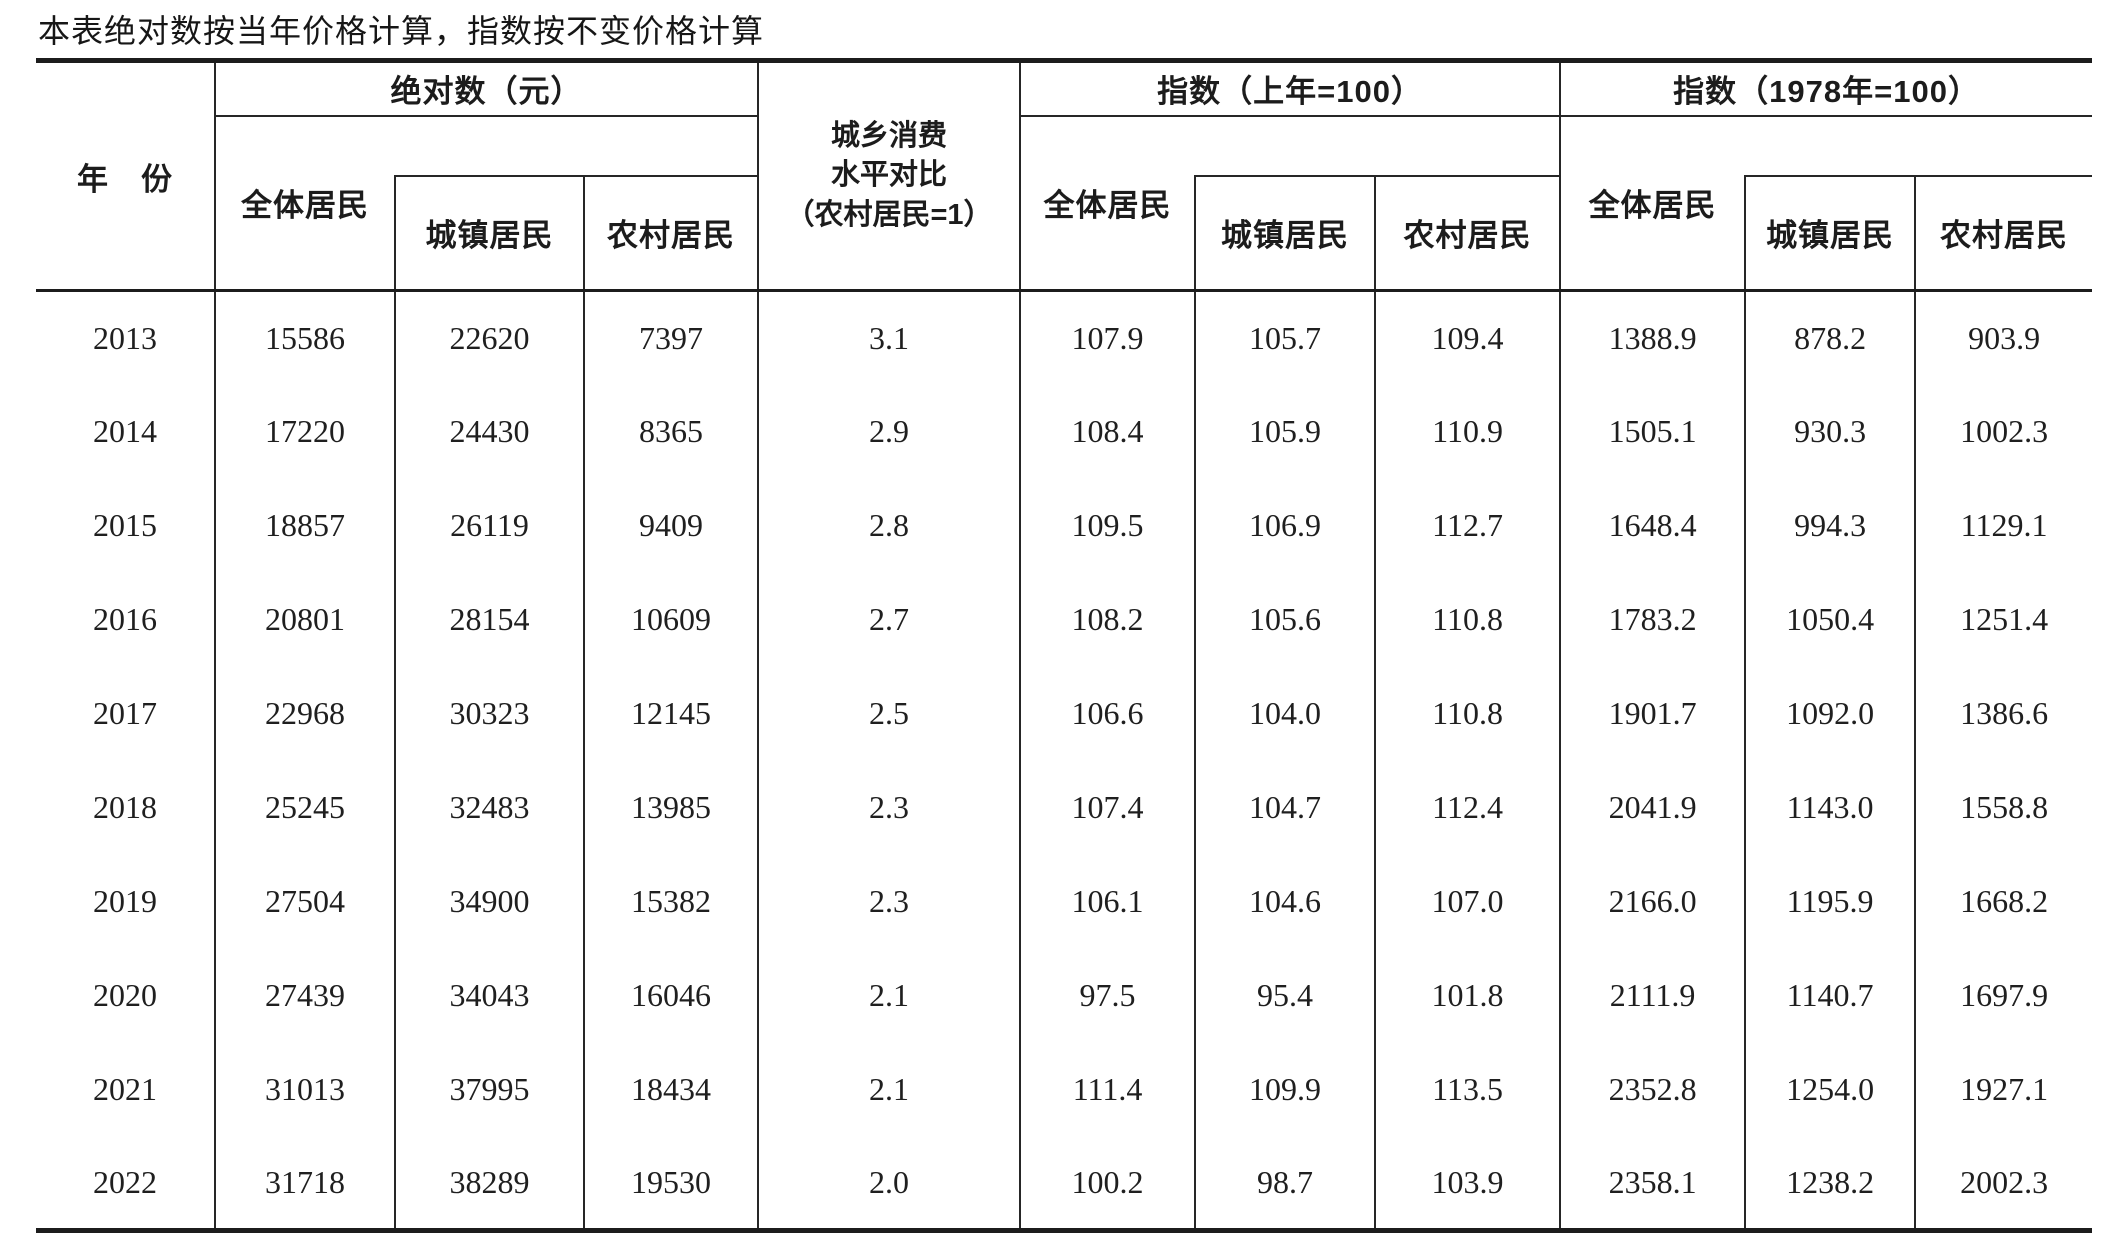 The image size is (2108, 1257). What do you see at coordinates (304, 901) in the screenshot?
I see `value-cell: 27504` at bounding box center [304, 901].